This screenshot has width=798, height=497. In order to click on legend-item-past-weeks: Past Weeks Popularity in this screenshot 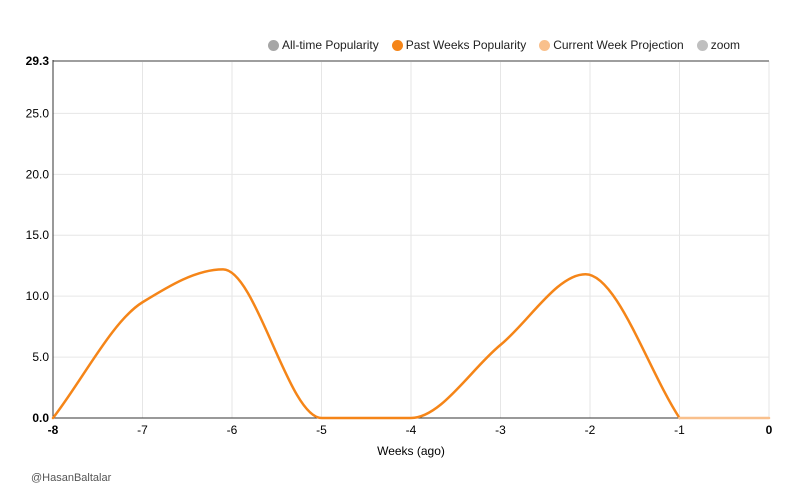, I will do `click(459, 45)`.